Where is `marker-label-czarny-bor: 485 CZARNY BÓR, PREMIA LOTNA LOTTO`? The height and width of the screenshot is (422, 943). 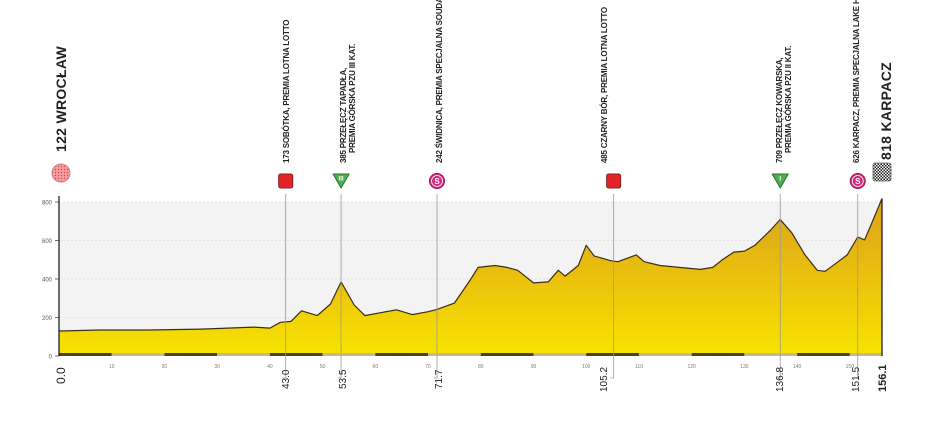 marker-label-czarny-bor: 485 CZARNY BÓR, PREMIA LOTNA LOTTO is located at coordinates (604, 85).